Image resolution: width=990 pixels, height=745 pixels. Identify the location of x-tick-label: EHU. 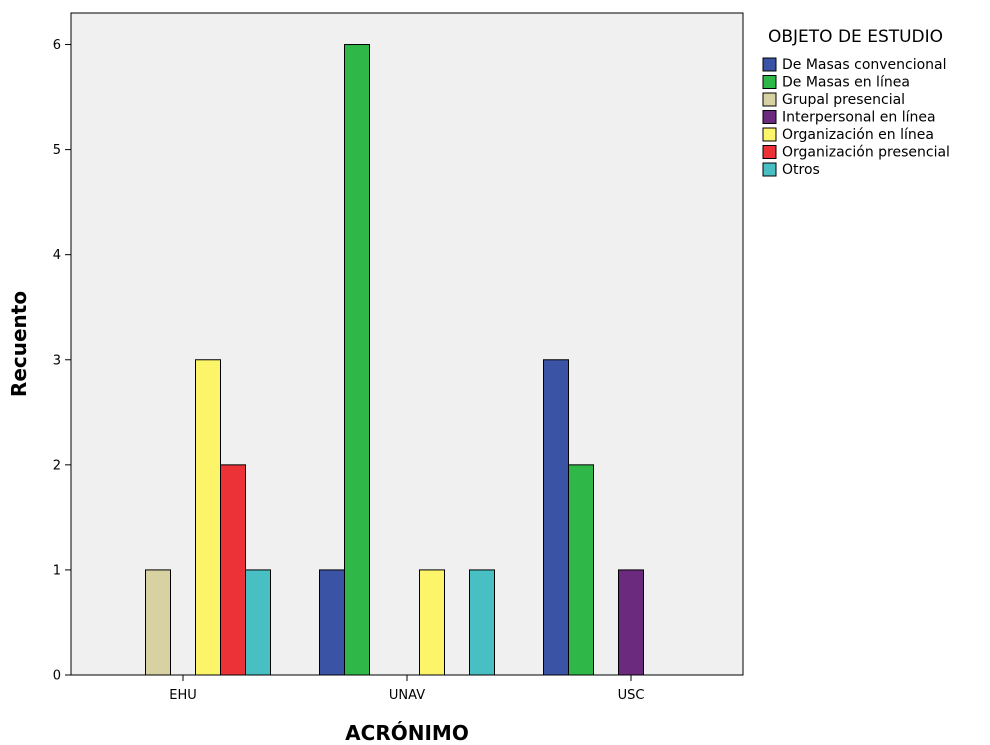
(183, 695).